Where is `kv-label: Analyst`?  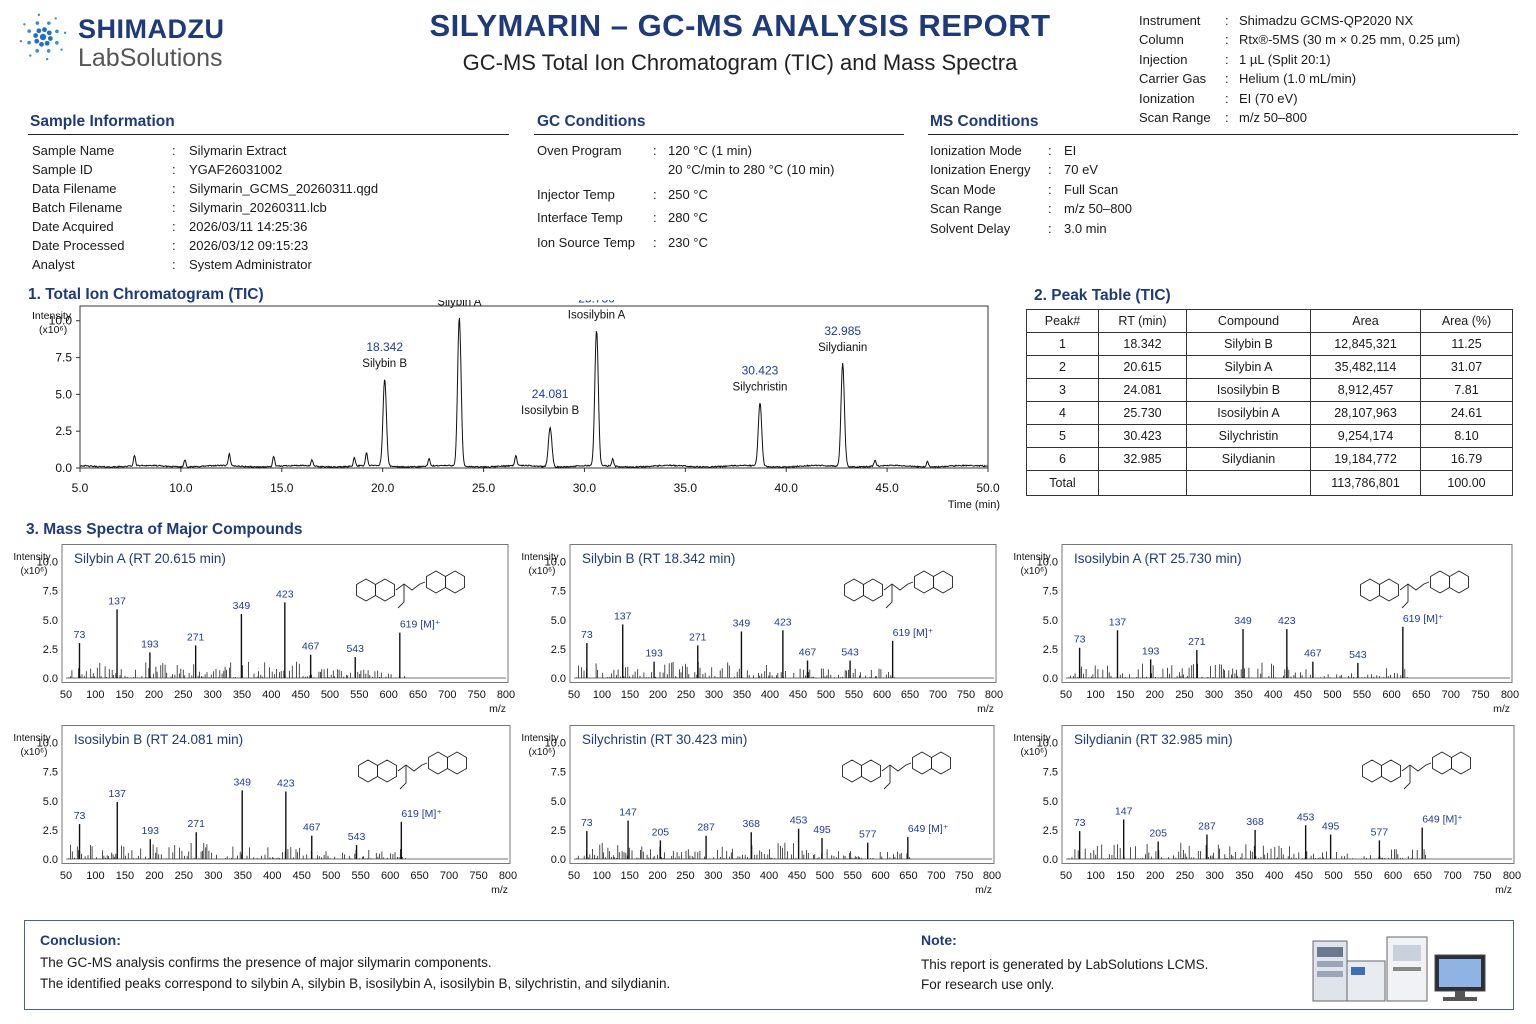 kv-label: Analyst is located at coordinates (53, 264).